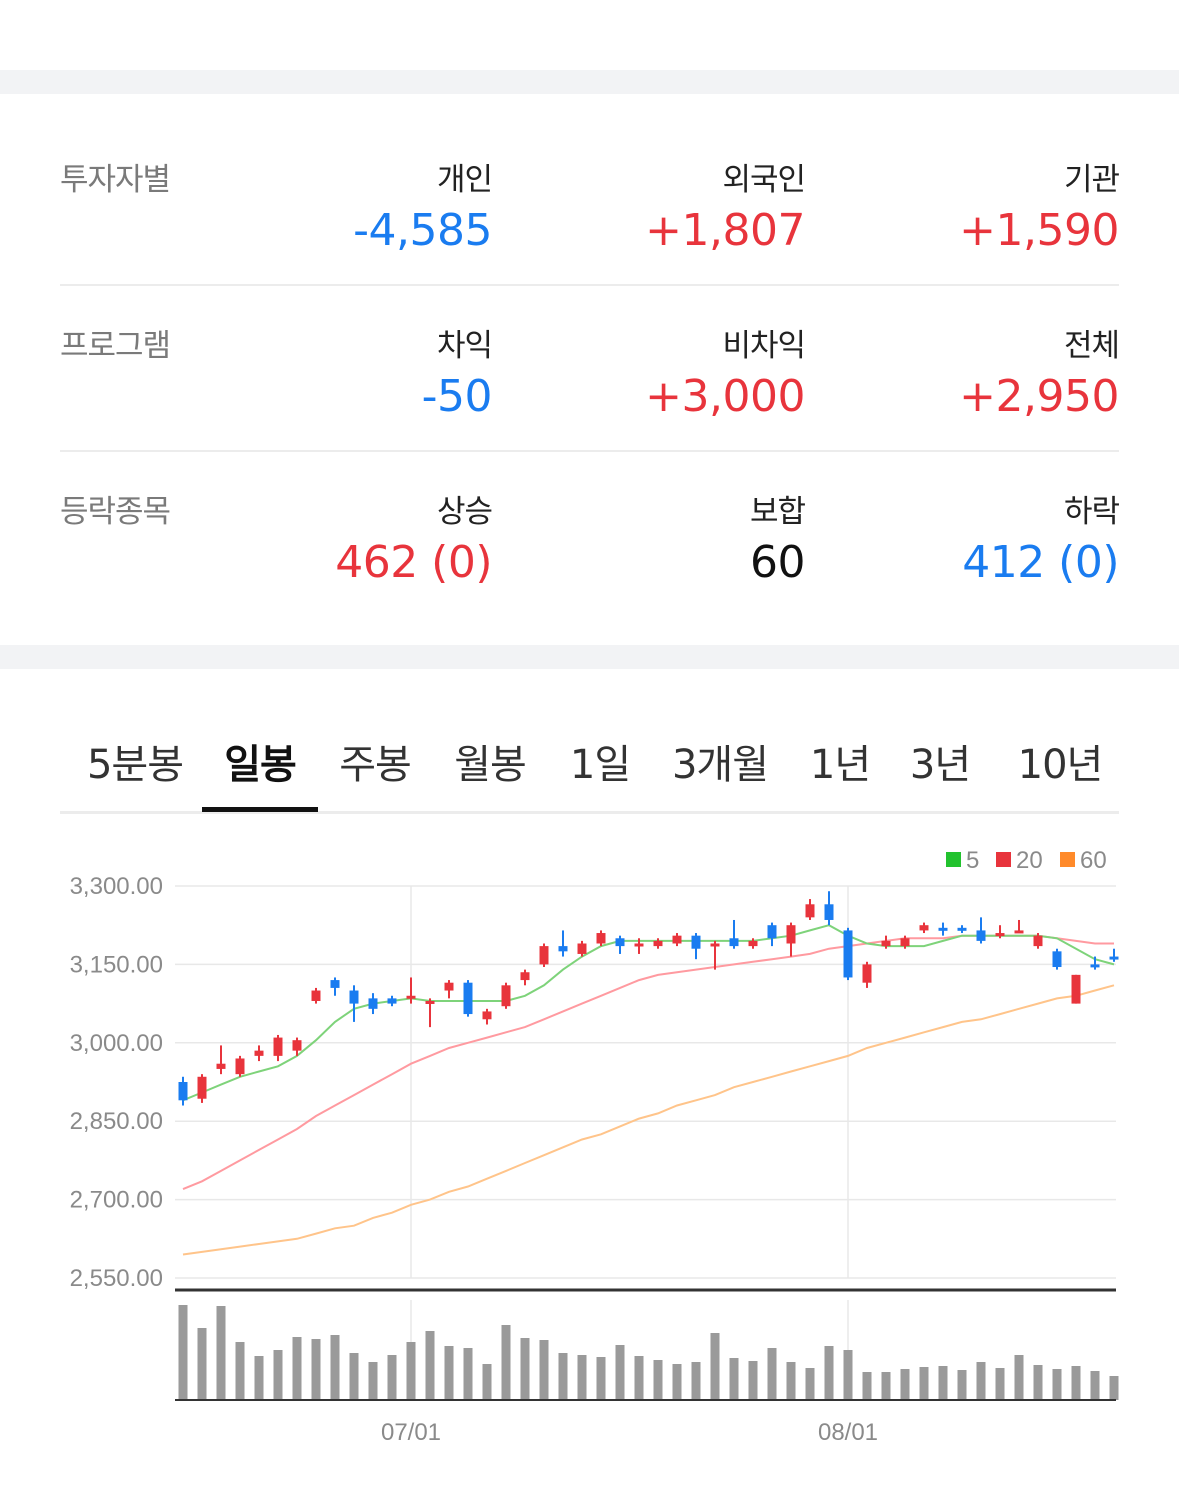  What do you see at coordinates (840, 765) in the screenshot?
I see `tab-1year: 1년` at bounding box center [840, 765].